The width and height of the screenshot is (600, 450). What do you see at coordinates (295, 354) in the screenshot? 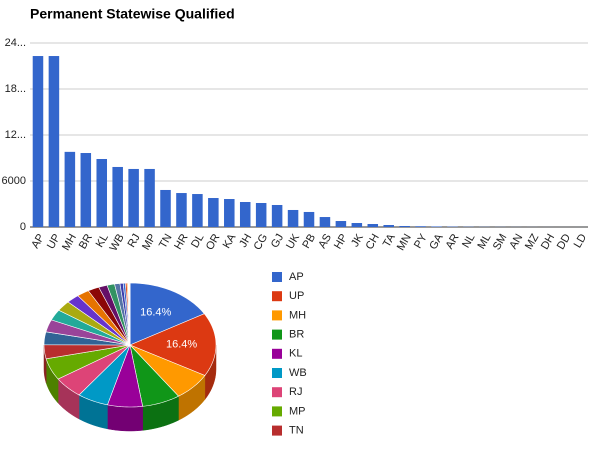
I see `legend-label: KL` at bounding box center [295, 354].